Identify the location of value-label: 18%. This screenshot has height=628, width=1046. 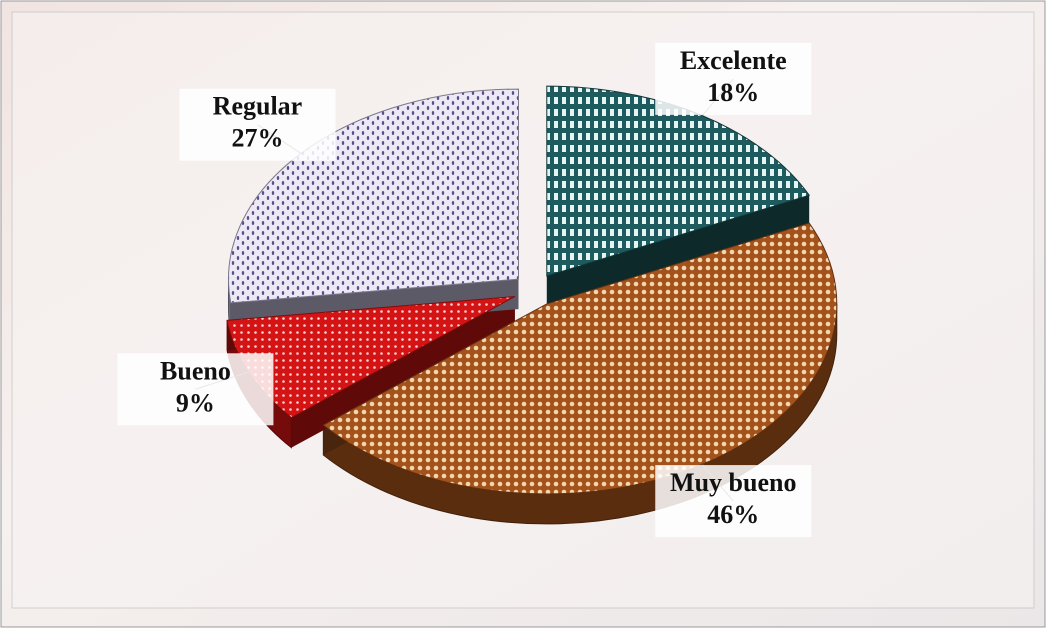
(733, 92).